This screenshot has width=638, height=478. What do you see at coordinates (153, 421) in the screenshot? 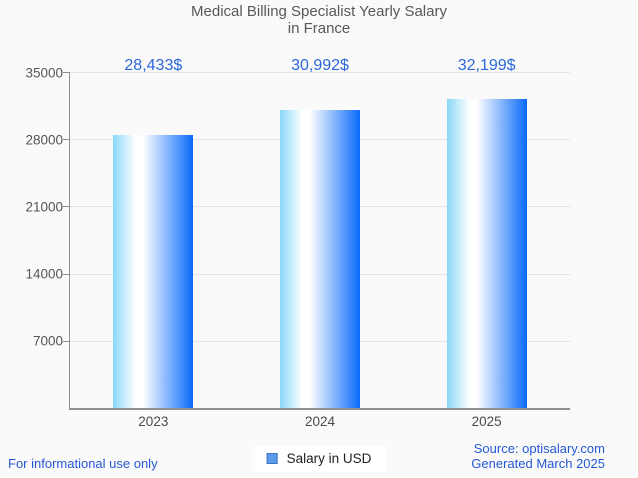
I see `x-axis-category-label: 2023` at bounding box center [153, 421].